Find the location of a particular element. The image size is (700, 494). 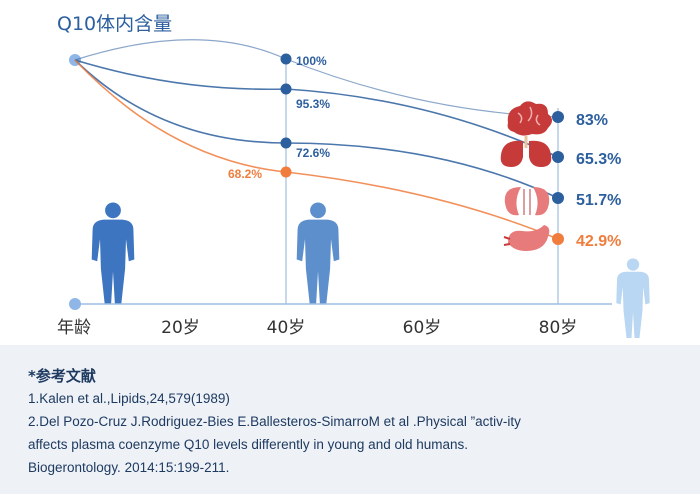

x-tick-label-20: 20岁 is located at coordinates (180, 328).